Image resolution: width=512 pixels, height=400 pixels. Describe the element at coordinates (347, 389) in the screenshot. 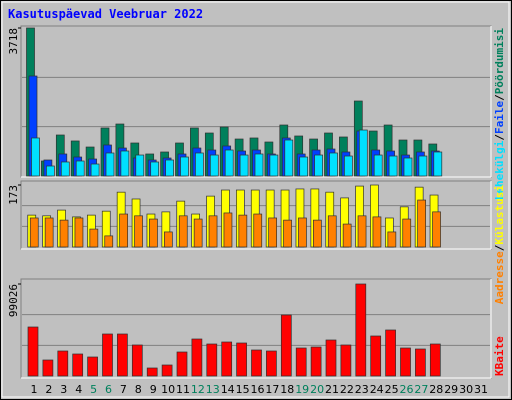

I see `x-tick-label: 22` at that location.